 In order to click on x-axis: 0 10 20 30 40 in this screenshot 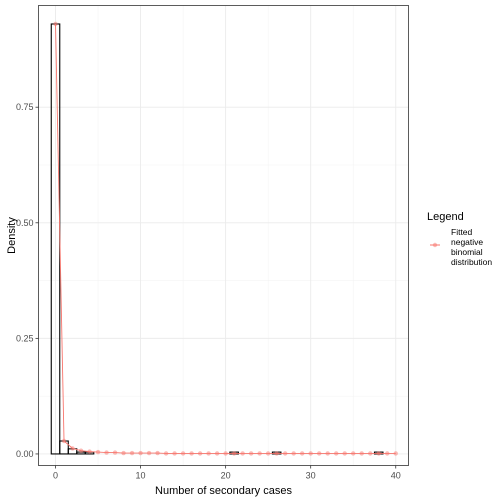, I will do `click(227, 473)`.